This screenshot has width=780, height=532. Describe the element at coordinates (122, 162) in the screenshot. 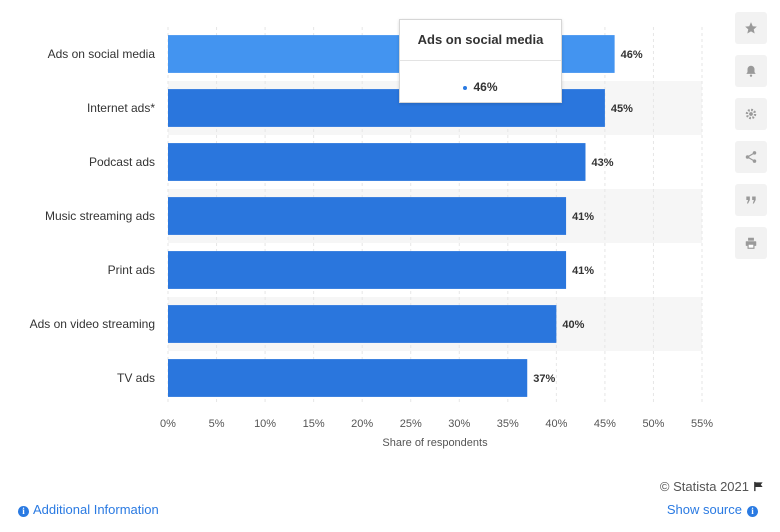

I see `category-label: Podcast ads` at that location.